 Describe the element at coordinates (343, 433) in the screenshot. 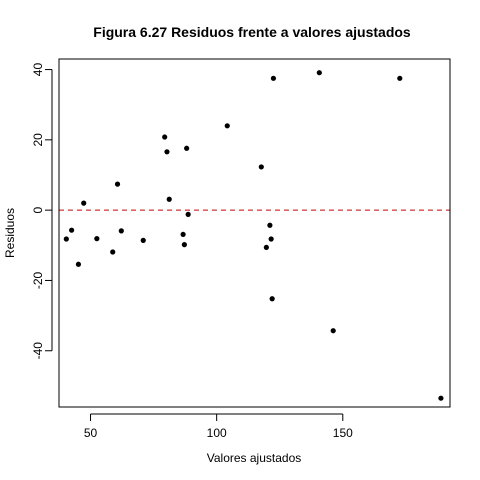

I see `x-tick-label: 150` at that location.